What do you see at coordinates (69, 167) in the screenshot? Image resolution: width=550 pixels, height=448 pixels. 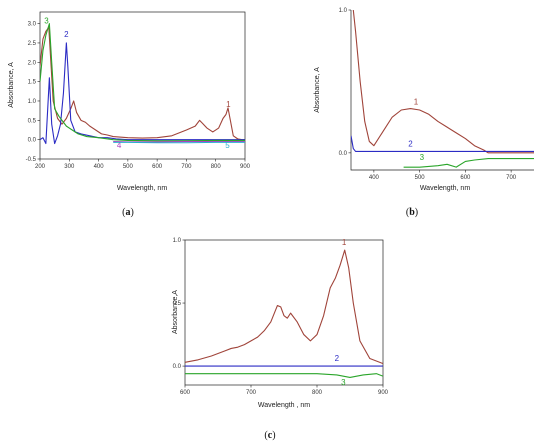 I see `x-tick-label: 300` at bounding box center [69, 167].